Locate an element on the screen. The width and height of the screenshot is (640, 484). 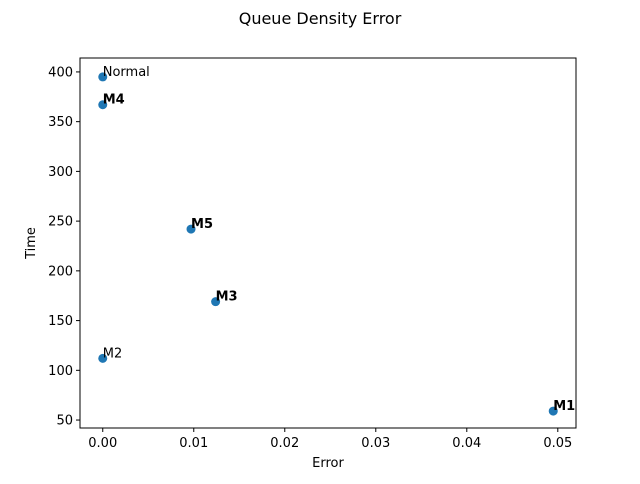
y-axis-label: Time is located at coordinates (31, 243).